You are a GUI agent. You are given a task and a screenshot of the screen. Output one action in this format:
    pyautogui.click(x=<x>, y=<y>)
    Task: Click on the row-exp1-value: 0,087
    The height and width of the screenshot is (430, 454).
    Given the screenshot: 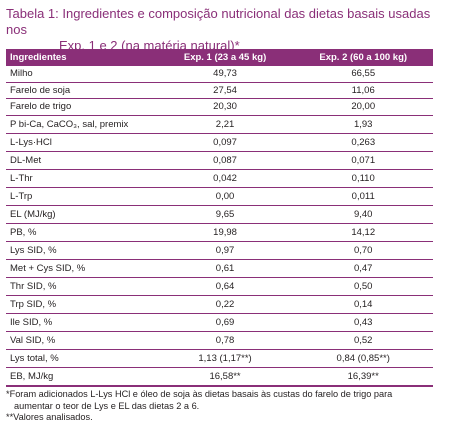 What is the action you would take?
    pyautogui.click(x=225, y=160)
    